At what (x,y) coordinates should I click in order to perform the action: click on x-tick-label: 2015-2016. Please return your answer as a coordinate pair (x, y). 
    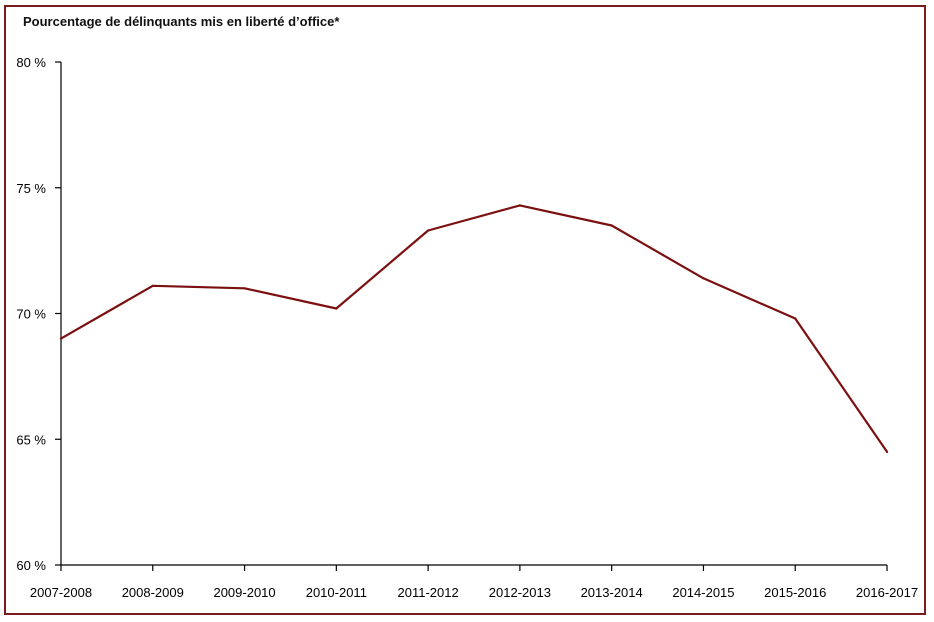
    Looking at the image, I should click on (795, 592).